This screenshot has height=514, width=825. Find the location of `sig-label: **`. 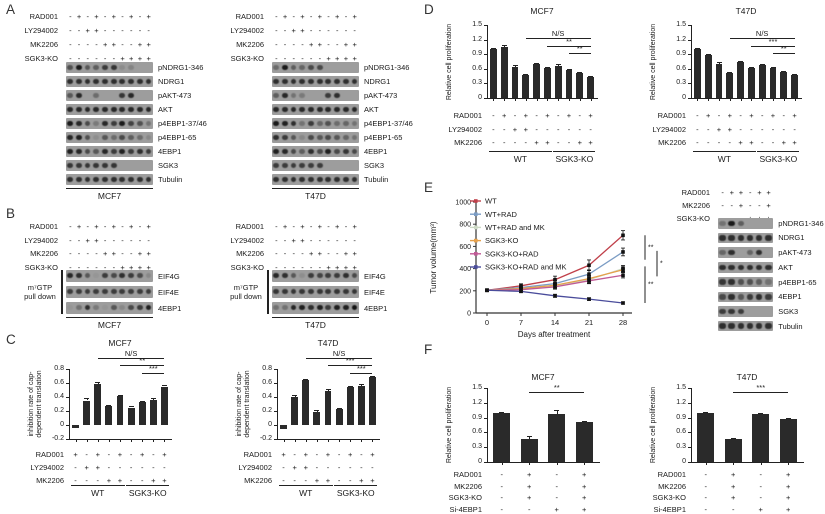

sig-label: ** is located at coordinates (651, 285).